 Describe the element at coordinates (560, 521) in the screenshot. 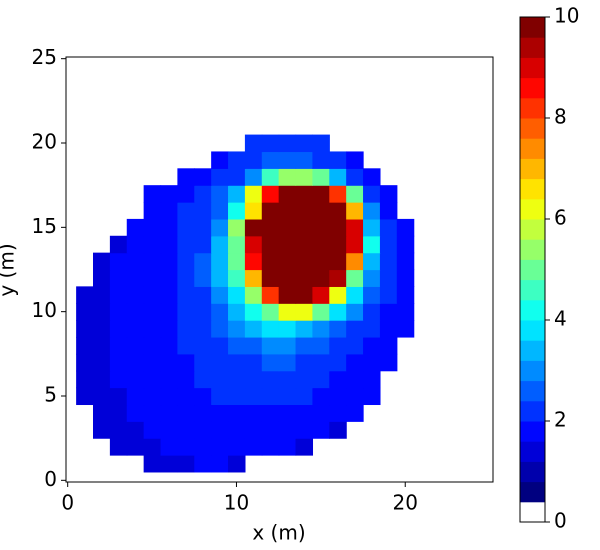

I see `colorbar-tick-label: 0` at that location.